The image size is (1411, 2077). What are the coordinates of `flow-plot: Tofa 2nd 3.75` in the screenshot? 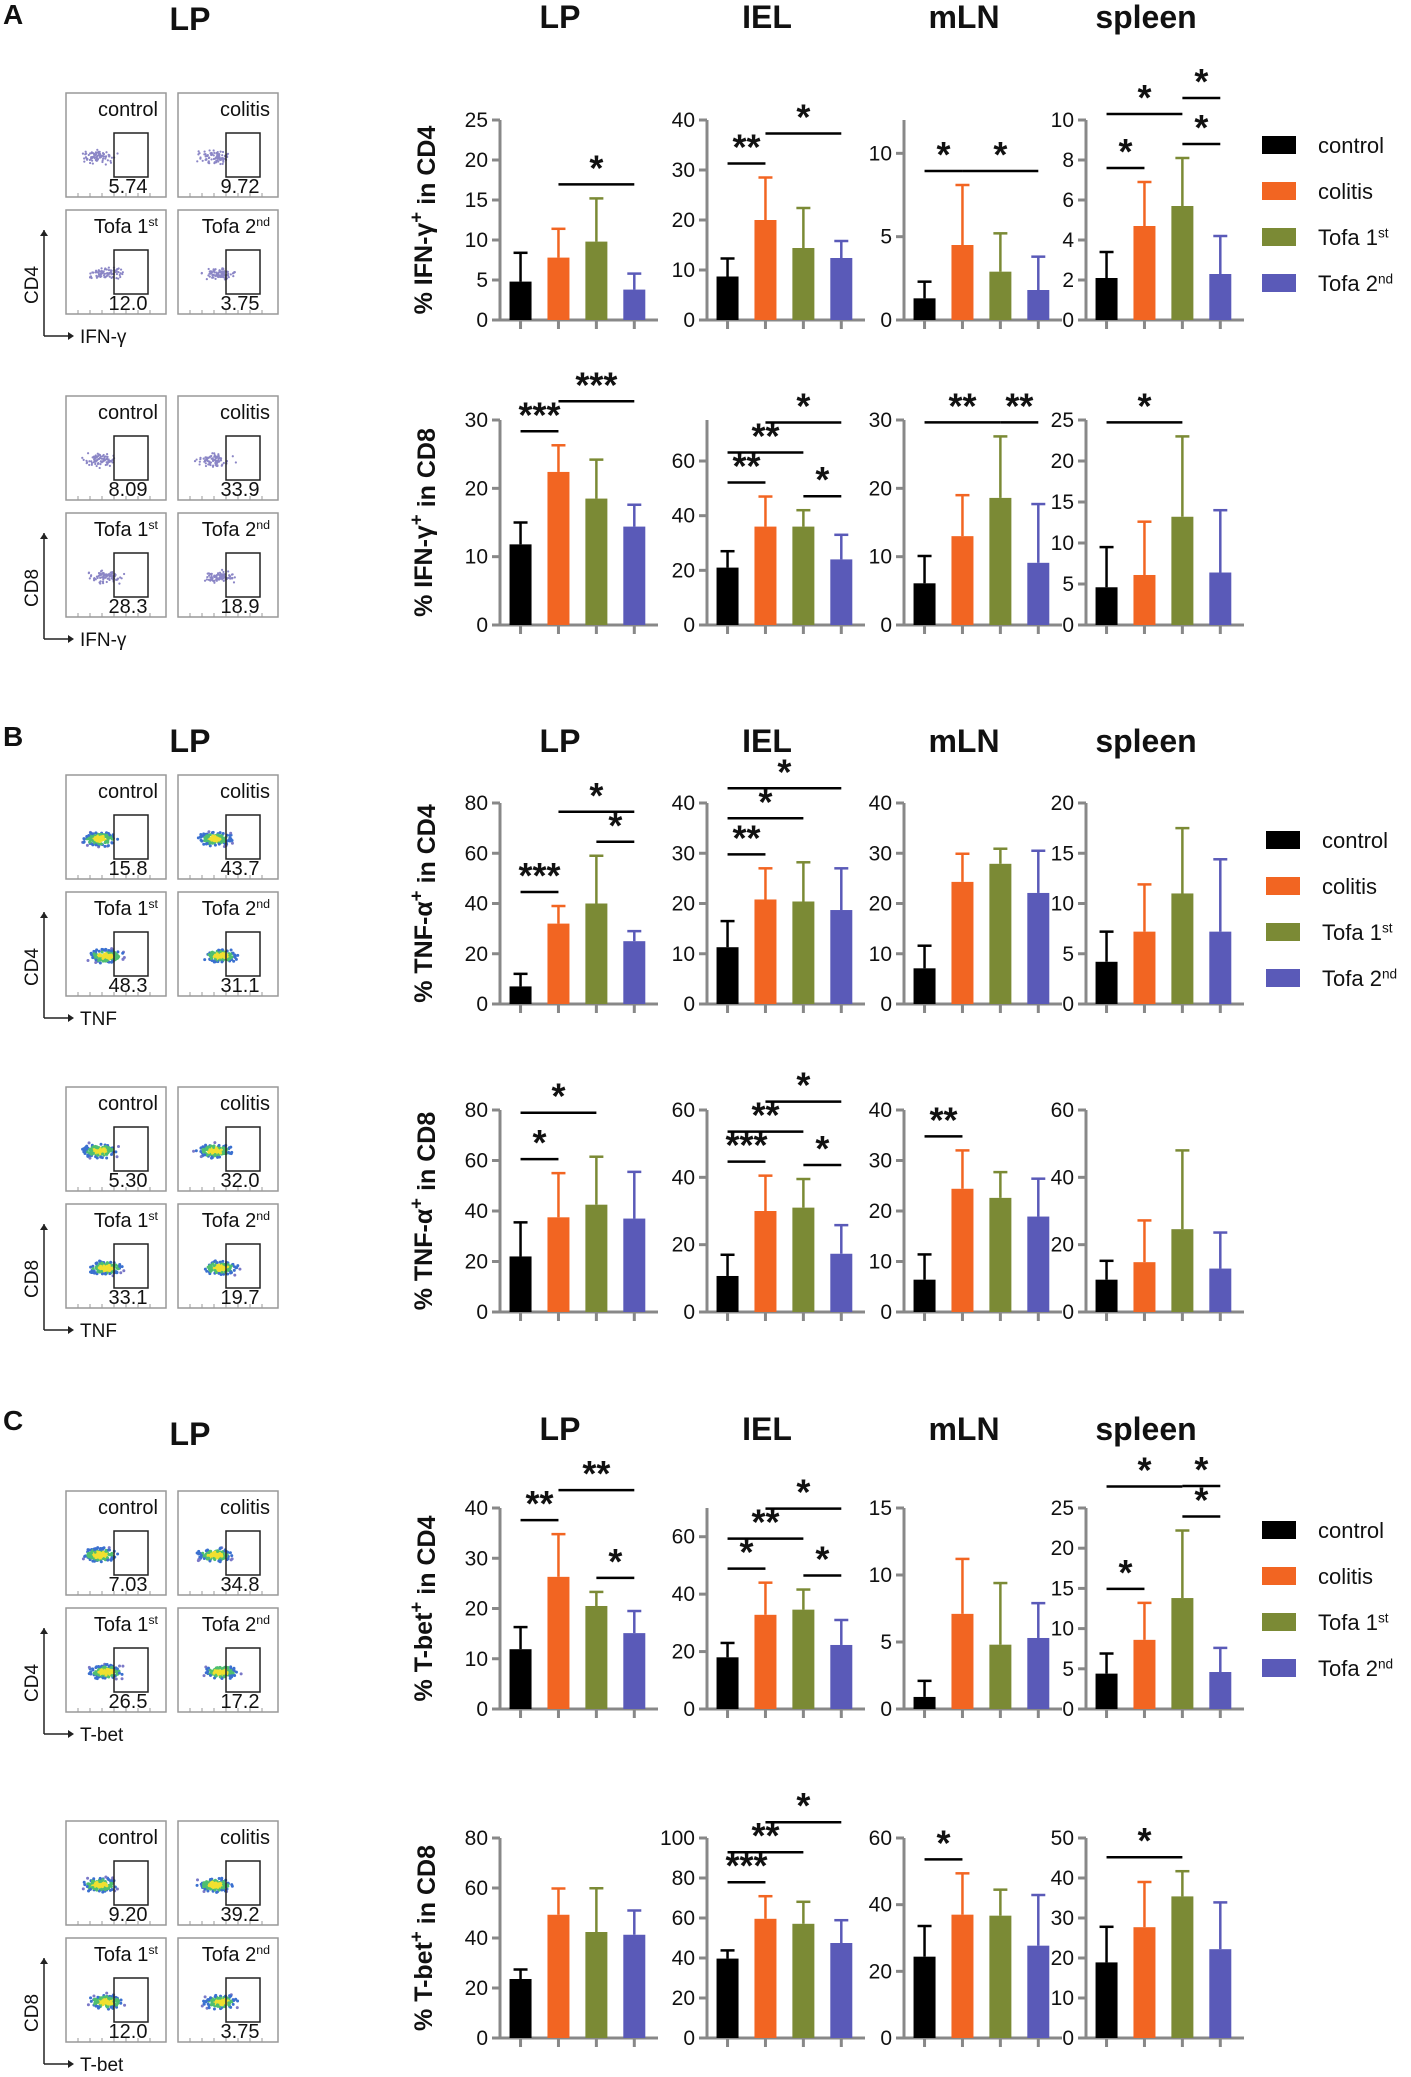 It's located at (228, 262).